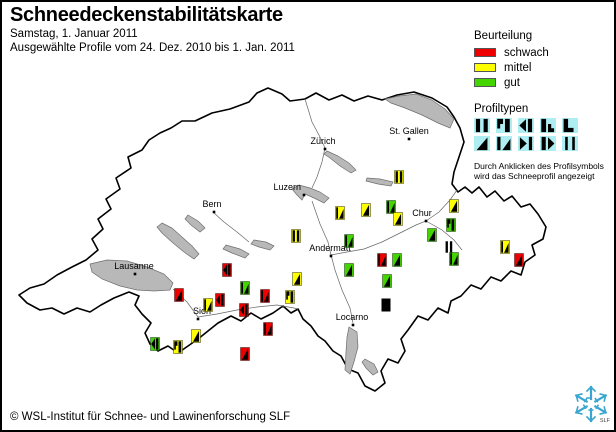 This screenshot has height=432, width=616. What do you see at coordinates (449, 247) in the screenshot?
I see `profile-marker-11-none` at bounding box center [449, 247].